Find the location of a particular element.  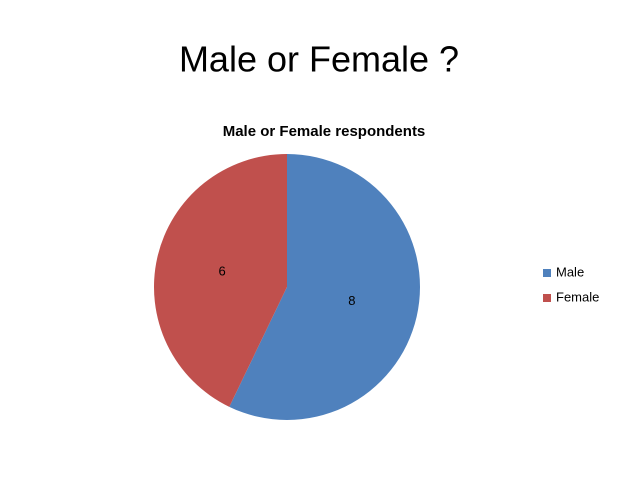

legend-label: Male is located at coordinates (570, 271).